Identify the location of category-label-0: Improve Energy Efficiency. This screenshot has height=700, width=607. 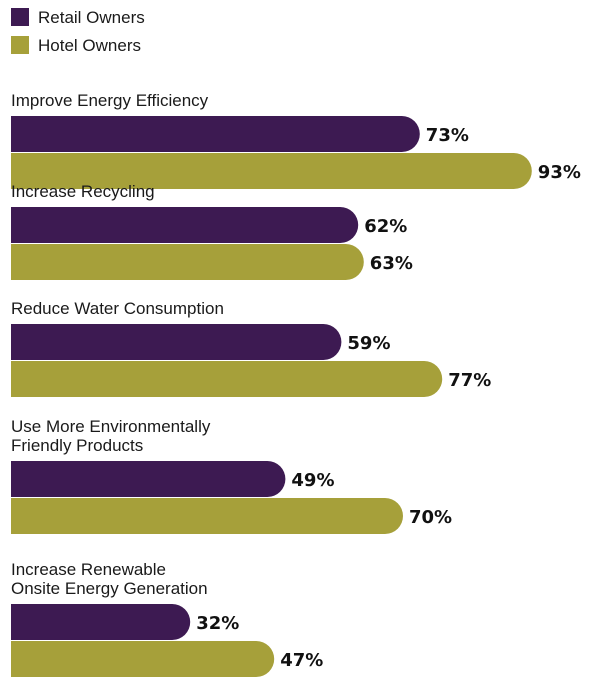
(110, 100).